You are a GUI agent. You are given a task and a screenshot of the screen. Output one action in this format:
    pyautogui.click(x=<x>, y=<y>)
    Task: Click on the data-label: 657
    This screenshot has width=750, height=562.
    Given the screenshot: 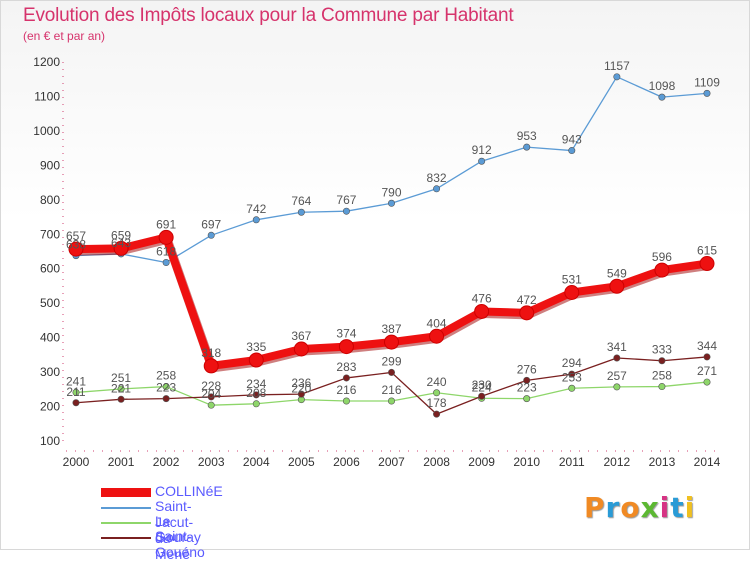 What is the action you would take?
    pyautogui.click(x=76, y=236)
    